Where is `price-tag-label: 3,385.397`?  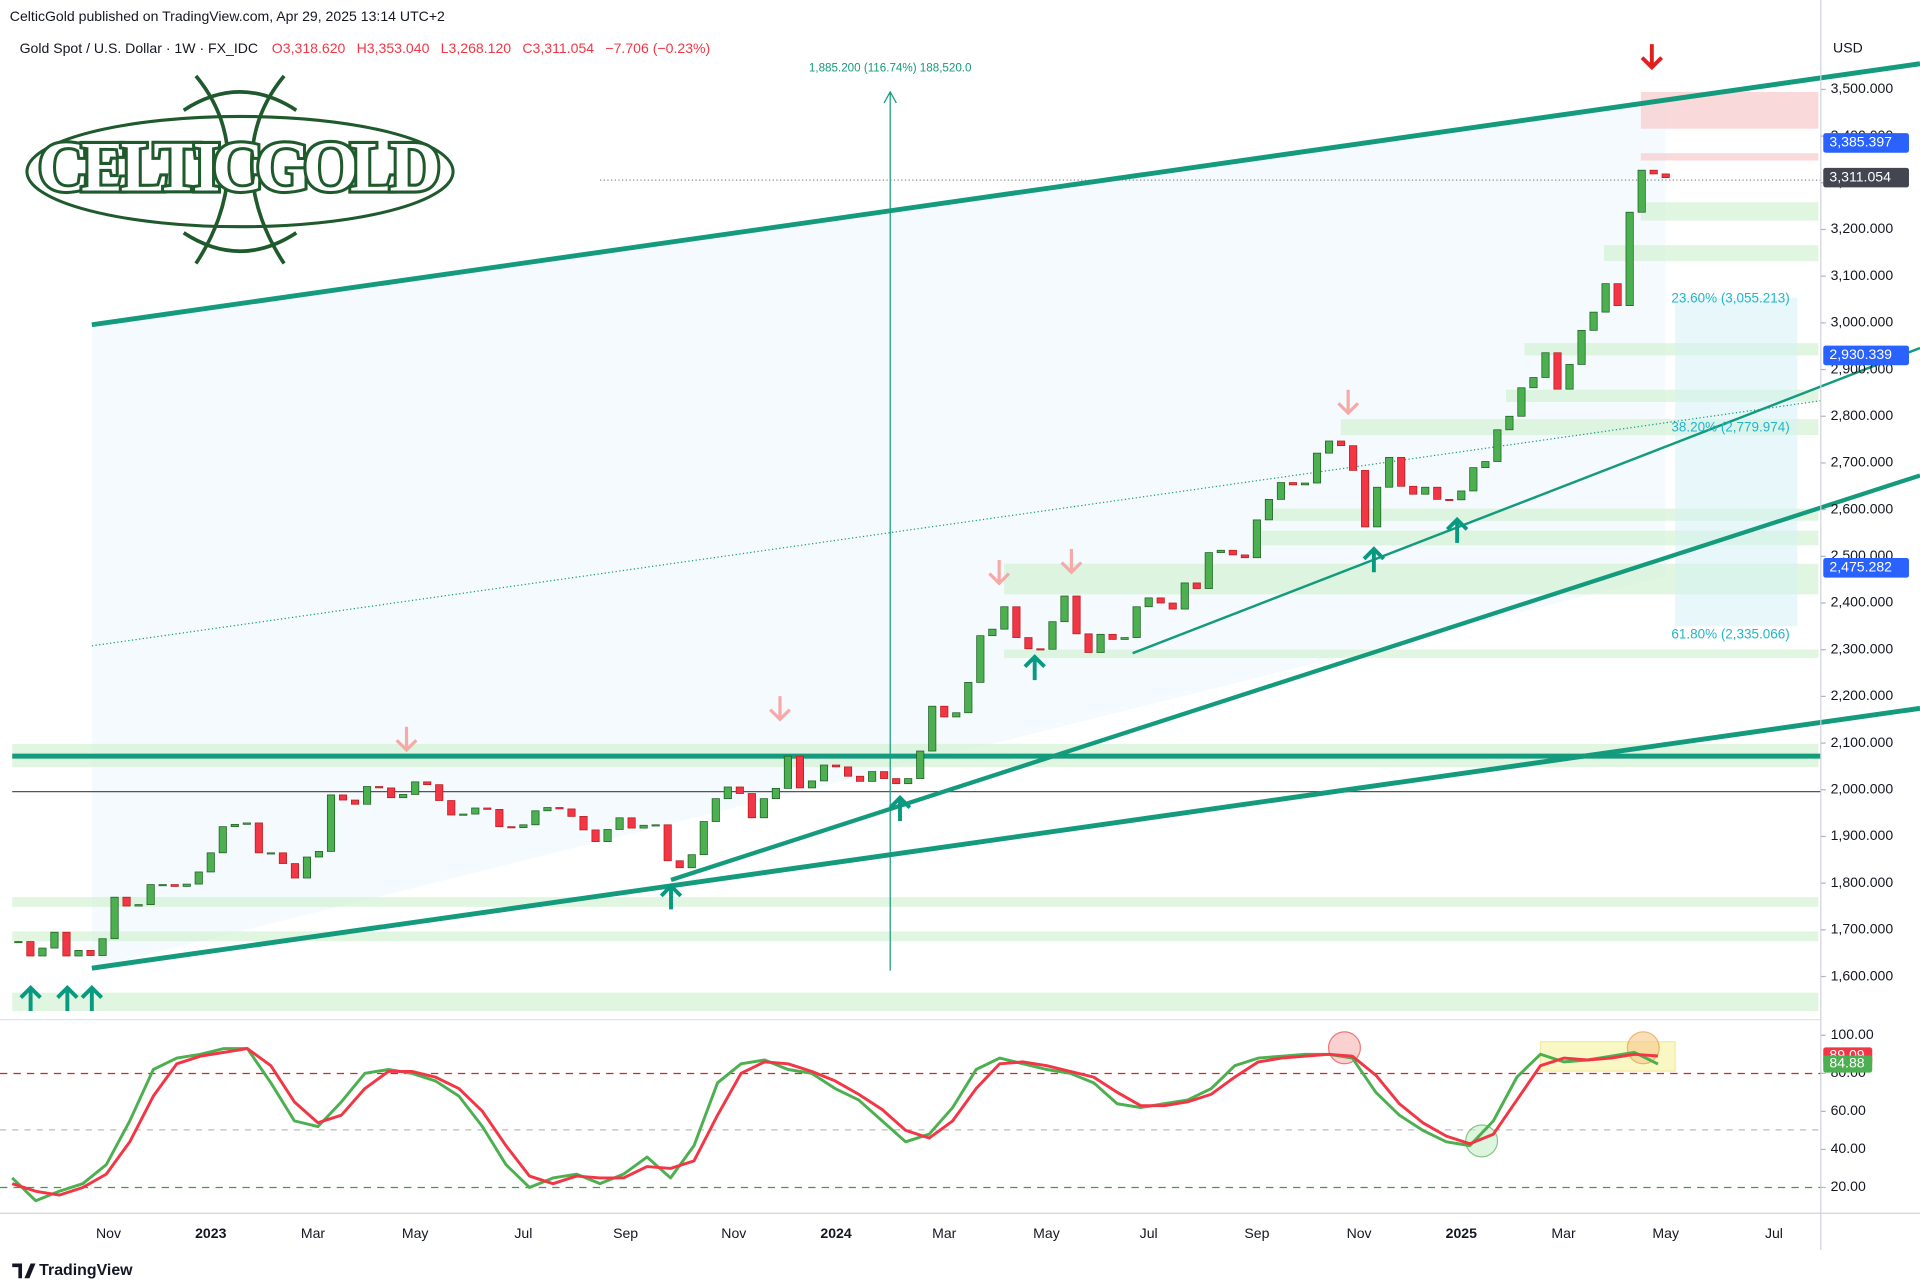
price-tag-label: 3,385.397 is located at coordinates (1860, 142).